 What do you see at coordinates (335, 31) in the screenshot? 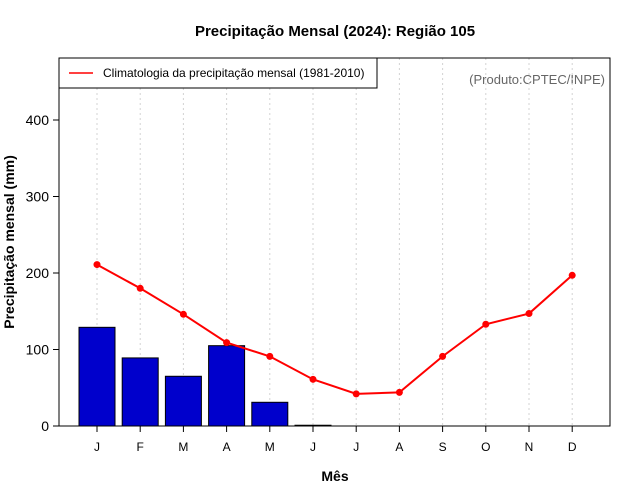
I see `chart-title: Precipitação Mensal (2024): Região 105` at bounding box center [335, 31].